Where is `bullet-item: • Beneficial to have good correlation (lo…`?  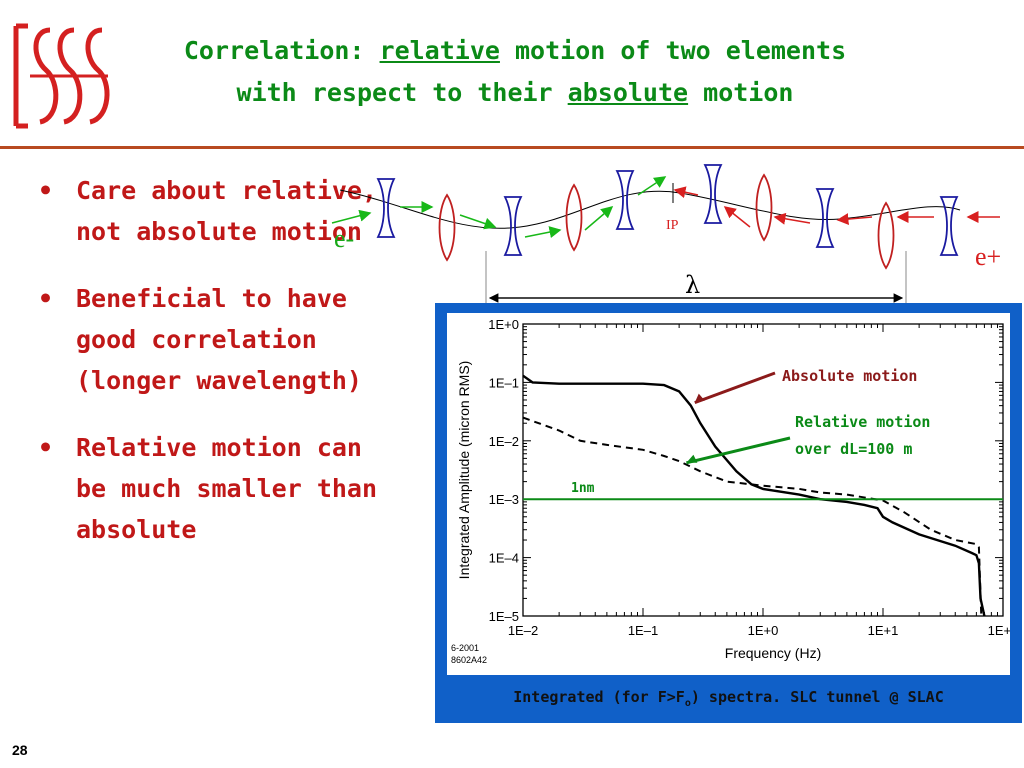
bullet-item: • Beneficial to have good correlation (lo… is located at coordinates (213, 339).